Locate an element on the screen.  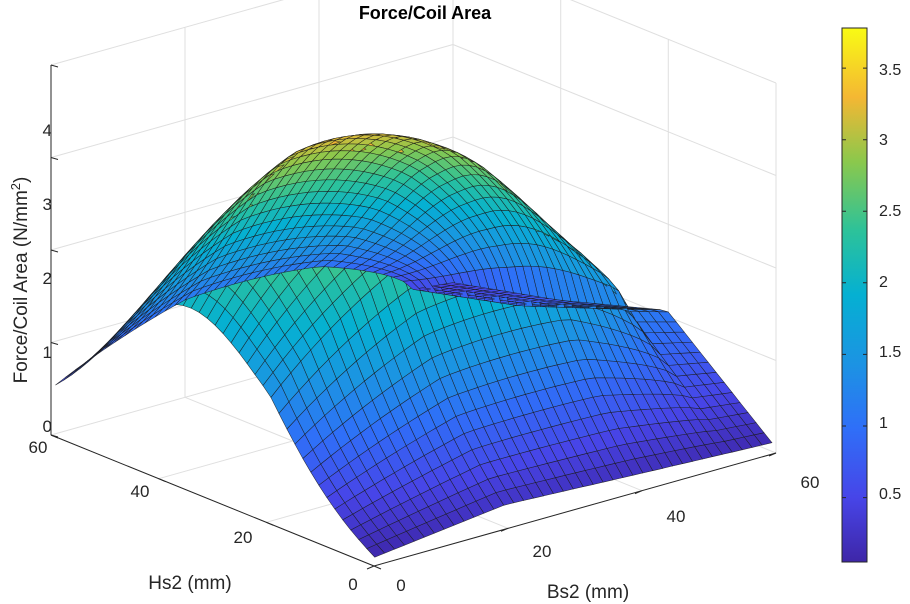
colorbar-tick-labels: 0.5 1 1.5 2 2.5 3 3.5 is located at coordinates (890, 282).